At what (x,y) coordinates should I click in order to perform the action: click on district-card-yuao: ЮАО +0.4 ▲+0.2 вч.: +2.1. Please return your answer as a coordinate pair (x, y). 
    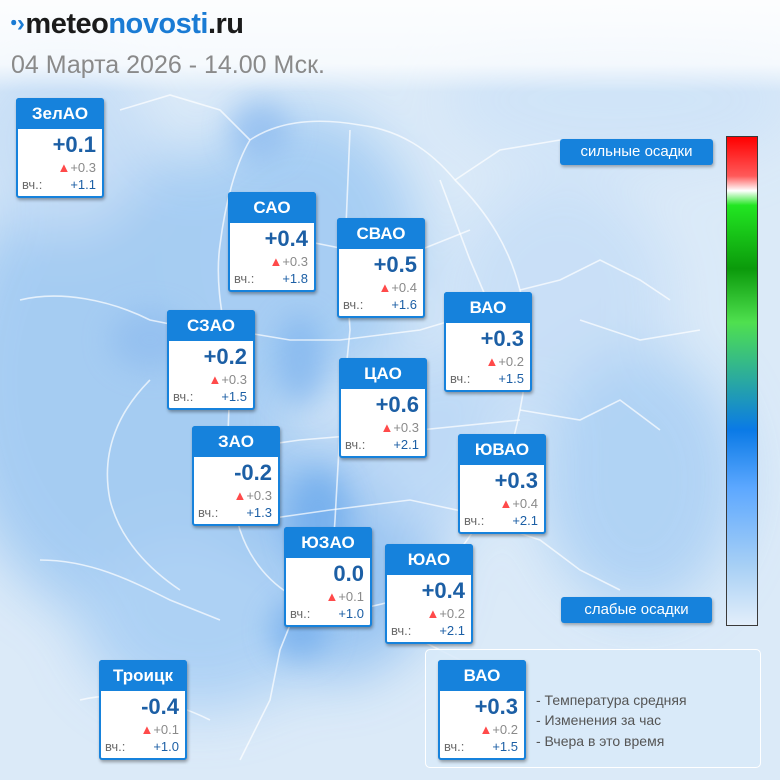
    Looking at the image, I should click on (429, 594).